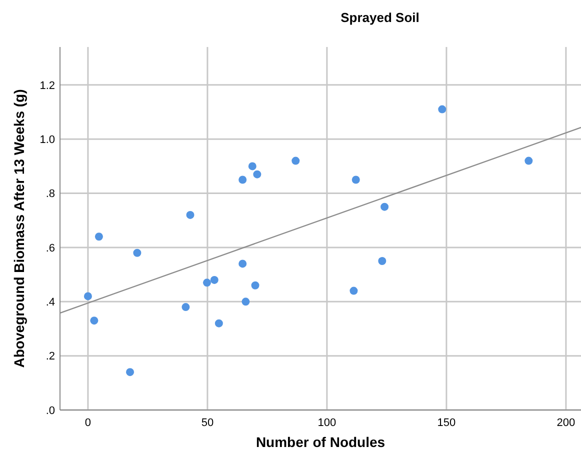 This screenshot has height=459, width=581. I want to click on y-tick-label: .0, so click(50, 410).